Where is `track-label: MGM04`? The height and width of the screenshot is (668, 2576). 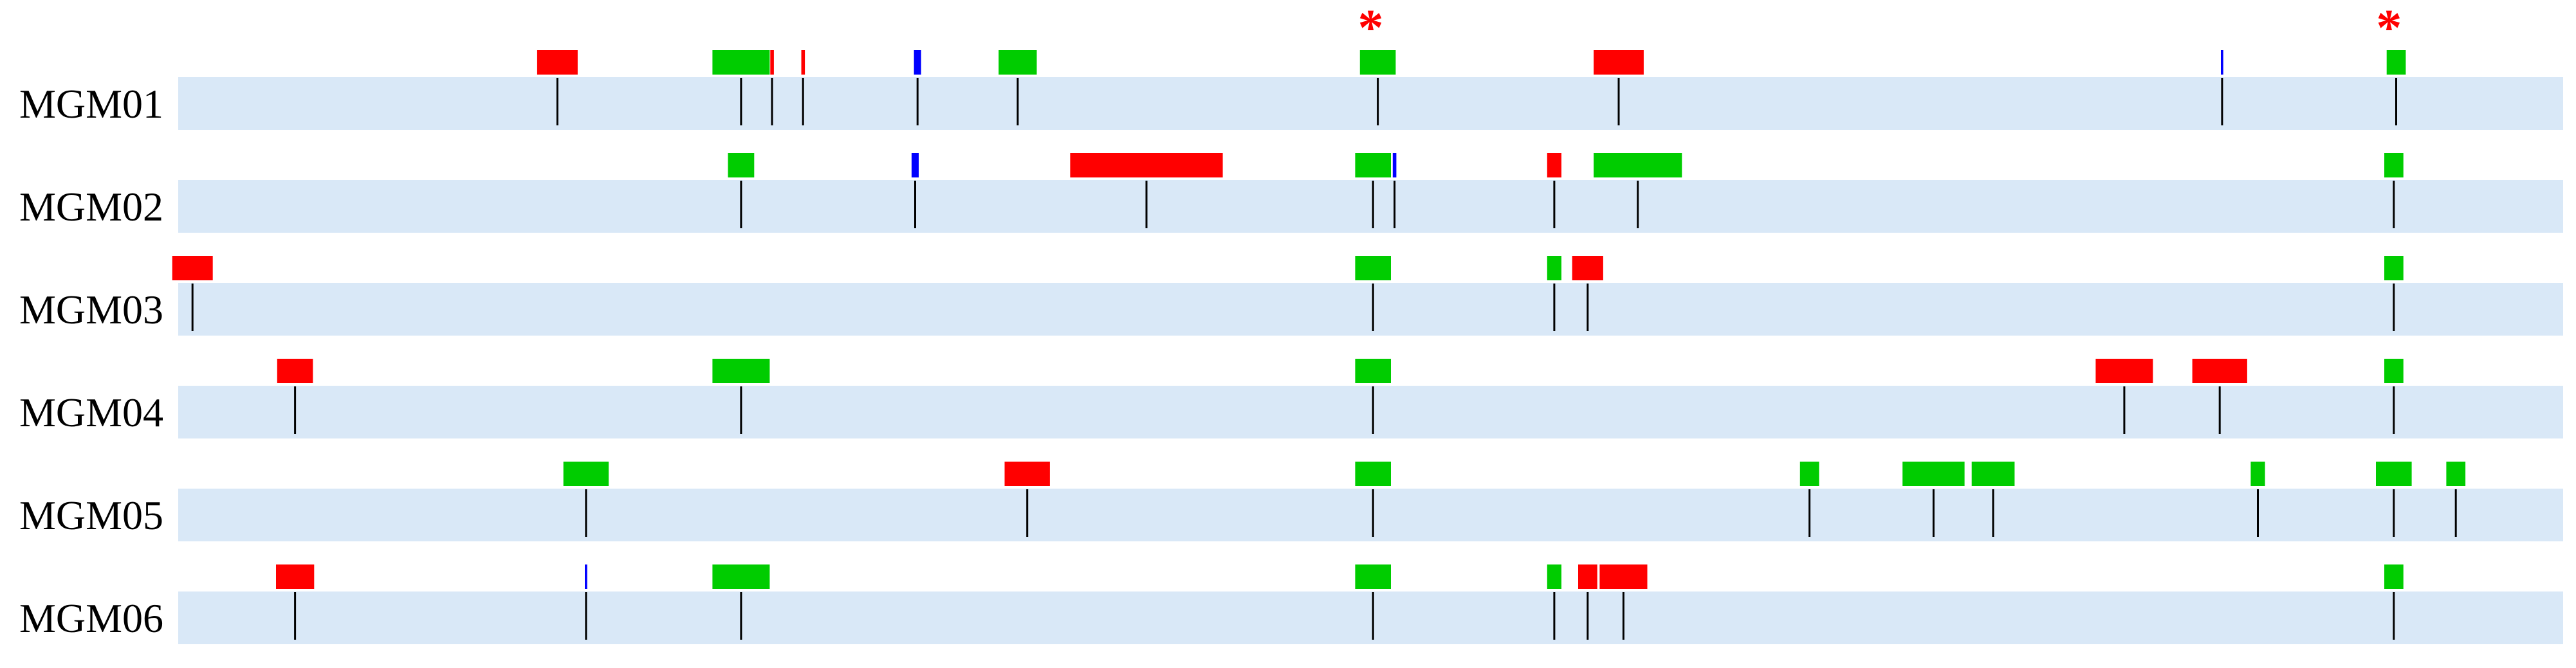
track-label: MGM04 is located at coordinates (91, 412).